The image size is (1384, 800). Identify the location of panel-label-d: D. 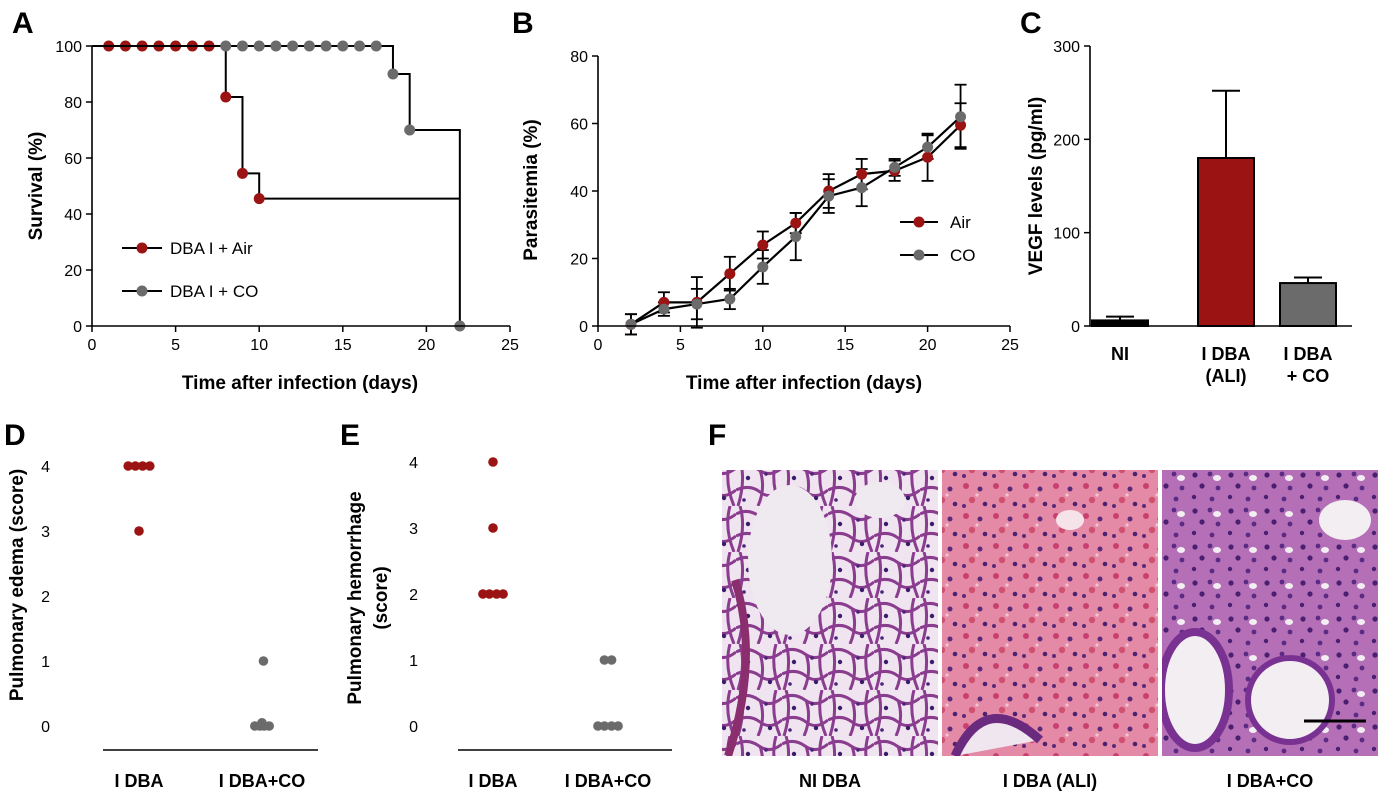
(15, 435).